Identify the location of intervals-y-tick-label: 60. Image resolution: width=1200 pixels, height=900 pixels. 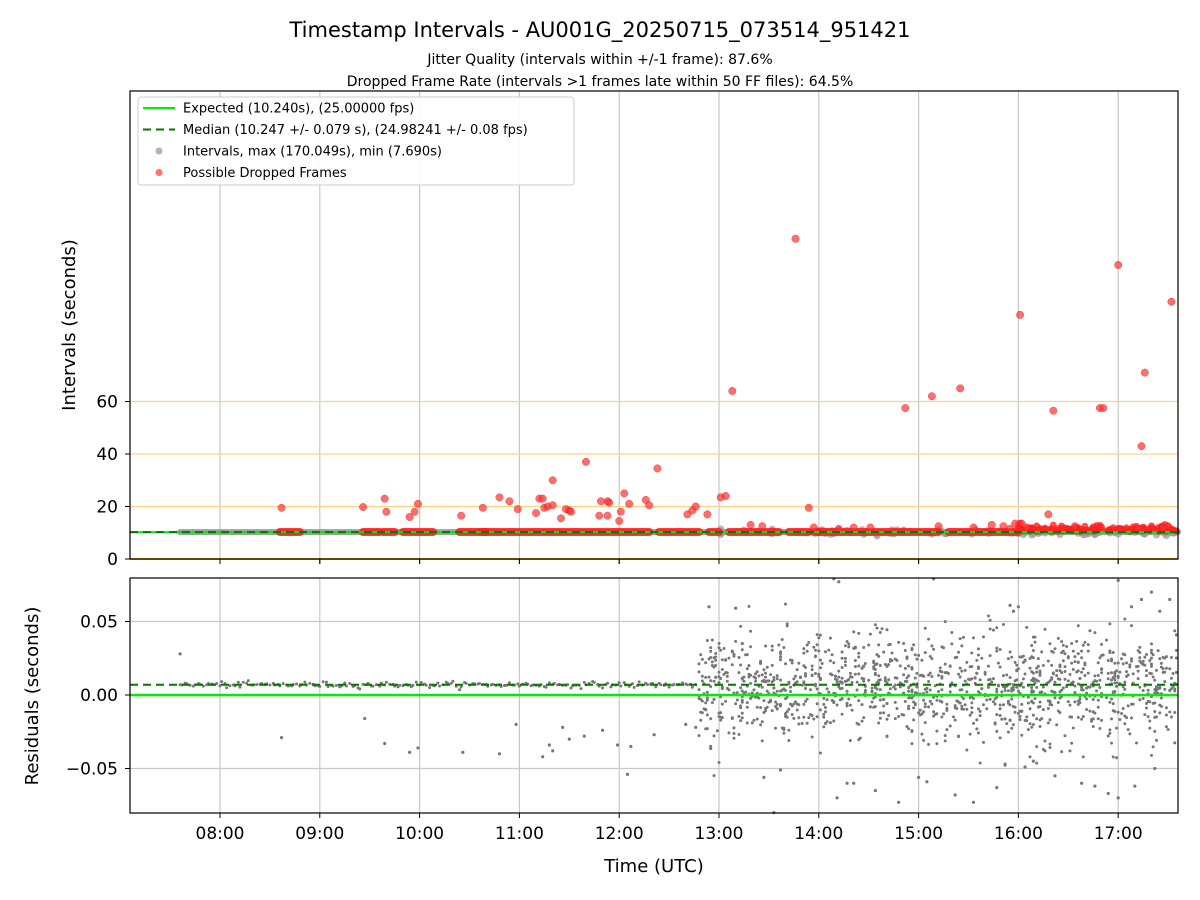
(107, 403).